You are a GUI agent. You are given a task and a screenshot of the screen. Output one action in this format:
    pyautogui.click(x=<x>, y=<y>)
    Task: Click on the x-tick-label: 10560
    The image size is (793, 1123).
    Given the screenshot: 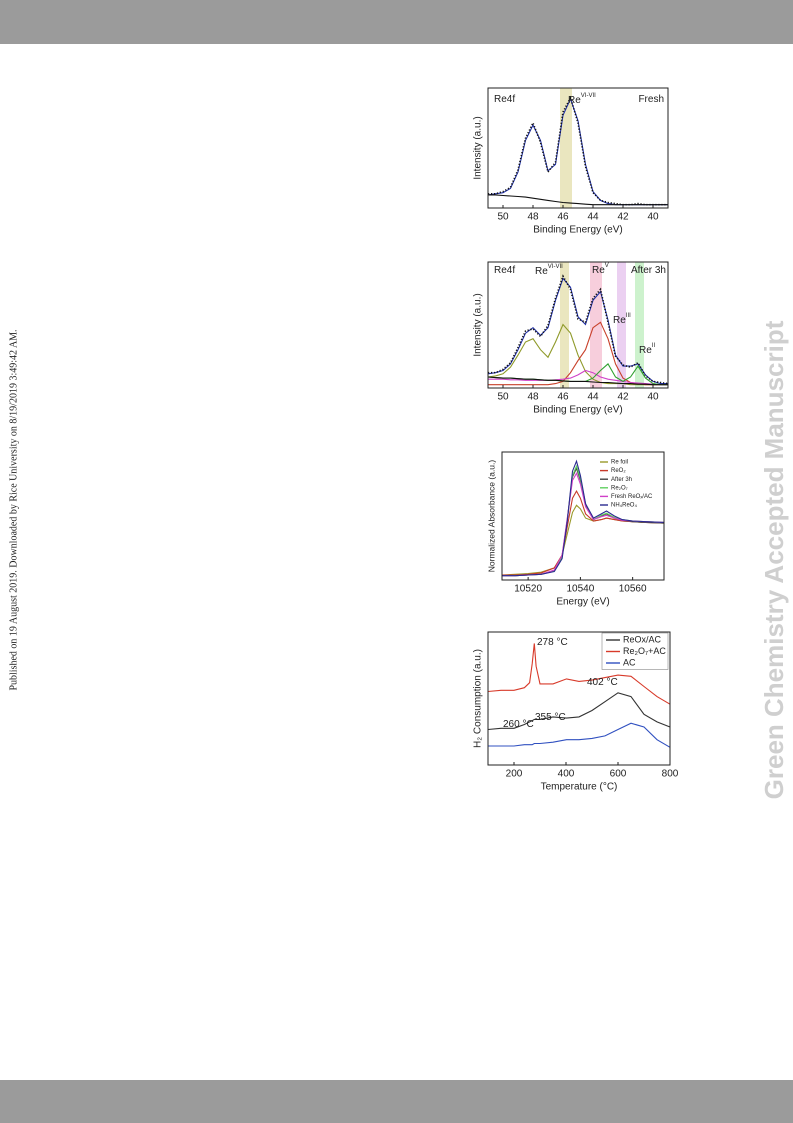 What is the action you would take?
    pyautogui.click(x=633, y=589)
    